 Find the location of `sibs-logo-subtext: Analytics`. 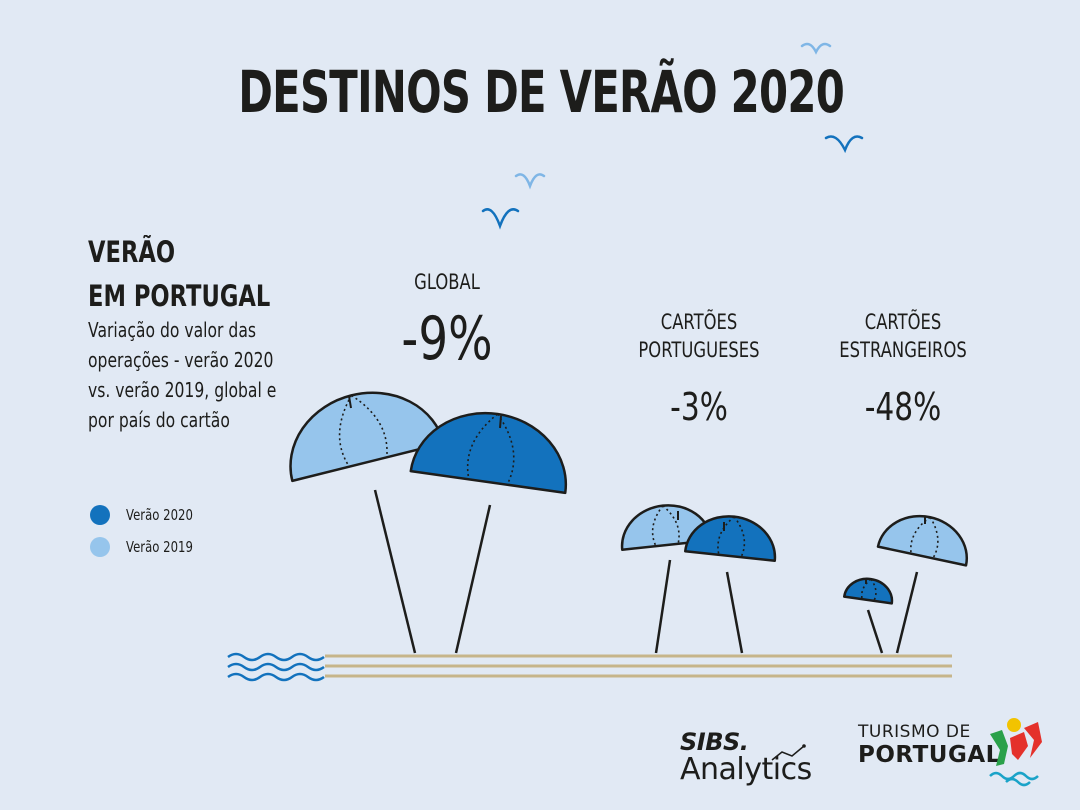

sibs-logo-subtext: Analytics is located at coordinates (746, 769).